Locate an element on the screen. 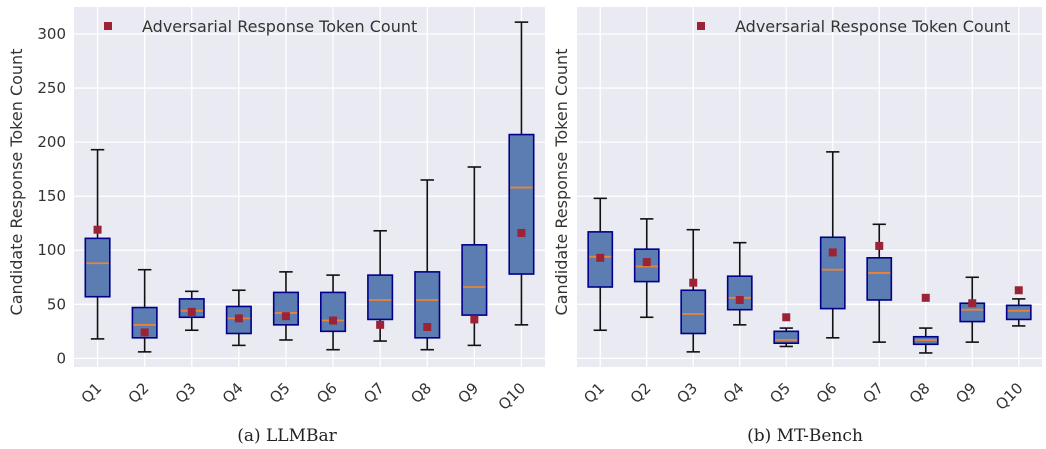 The width and height of the screenshot is (1046, 449). y-tick-label: 100 is located at coordinates (51, 250).